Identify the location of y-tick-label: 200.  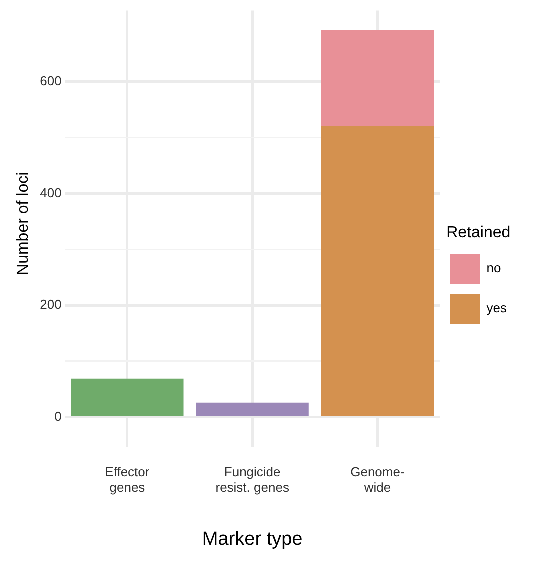
(51, 304).